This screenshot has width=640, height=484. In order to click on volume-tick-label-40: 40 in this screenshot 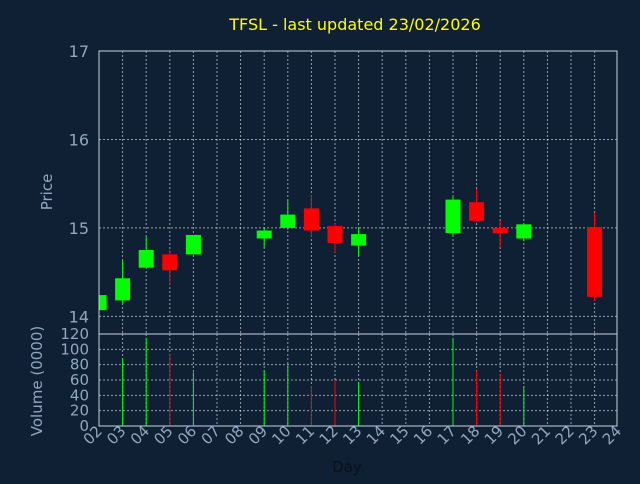, I will do `click(79, 395)`.